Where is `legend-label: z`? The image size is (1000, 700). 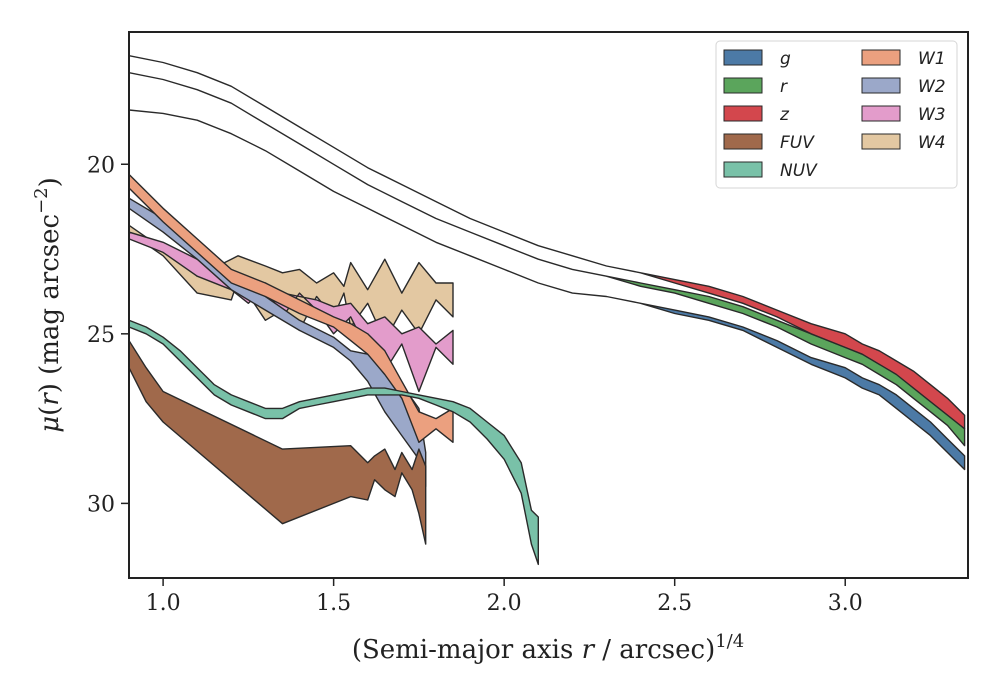
legend-label: z is located at coordinates (784, 115).